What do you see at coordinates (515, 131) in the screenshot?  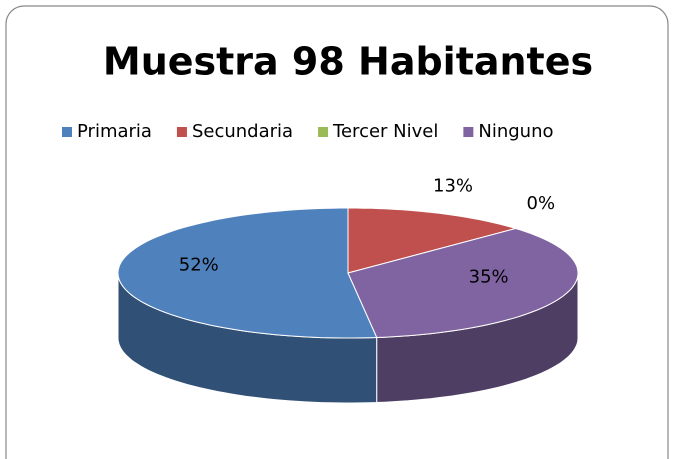 I see `legend-label: Ninguno` at bounding box center [515, 131].